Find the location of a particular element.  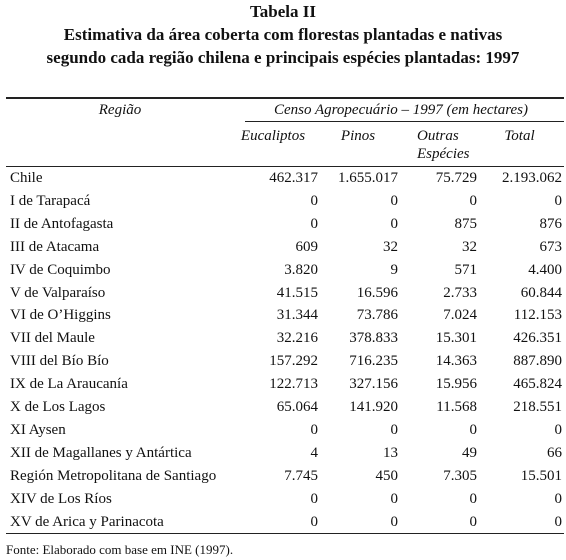

cell: 2.193.062 is located at coordinates (532, 178).